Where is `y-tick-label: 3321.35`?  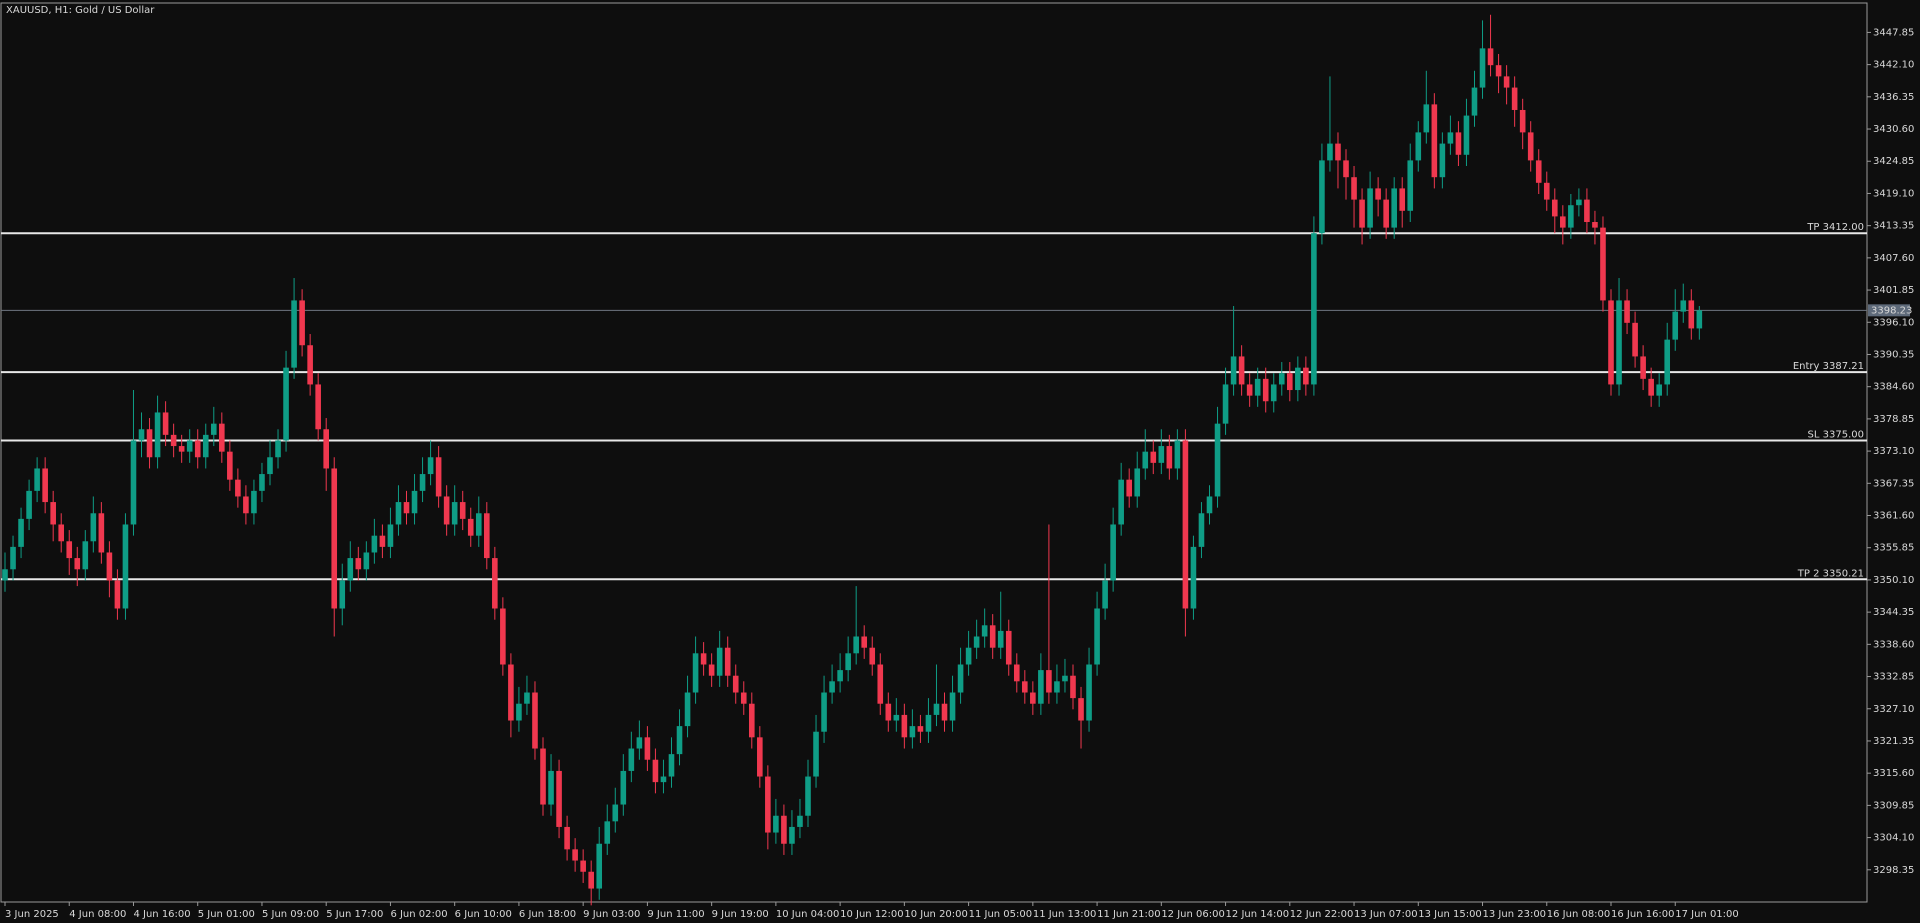
y-tick-label: 3321.35 is located at coordinates (1893, 741).